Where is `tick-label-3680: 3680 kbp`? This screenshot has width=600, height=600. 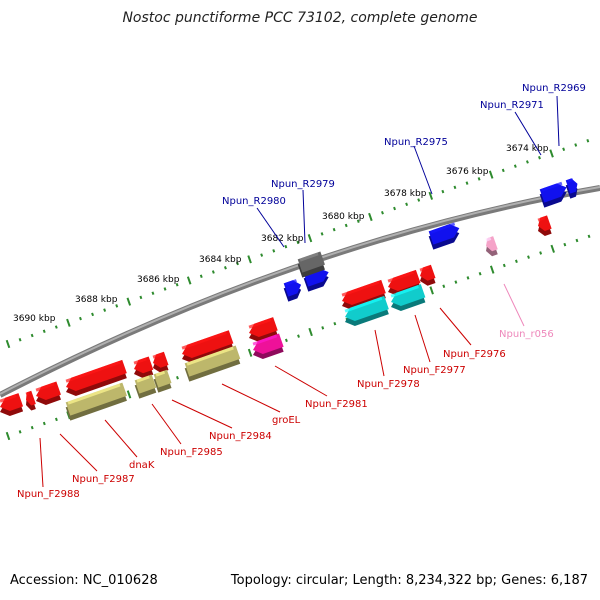 tick-label-3680: 3680 kbp is located at coordinates (343, 217).